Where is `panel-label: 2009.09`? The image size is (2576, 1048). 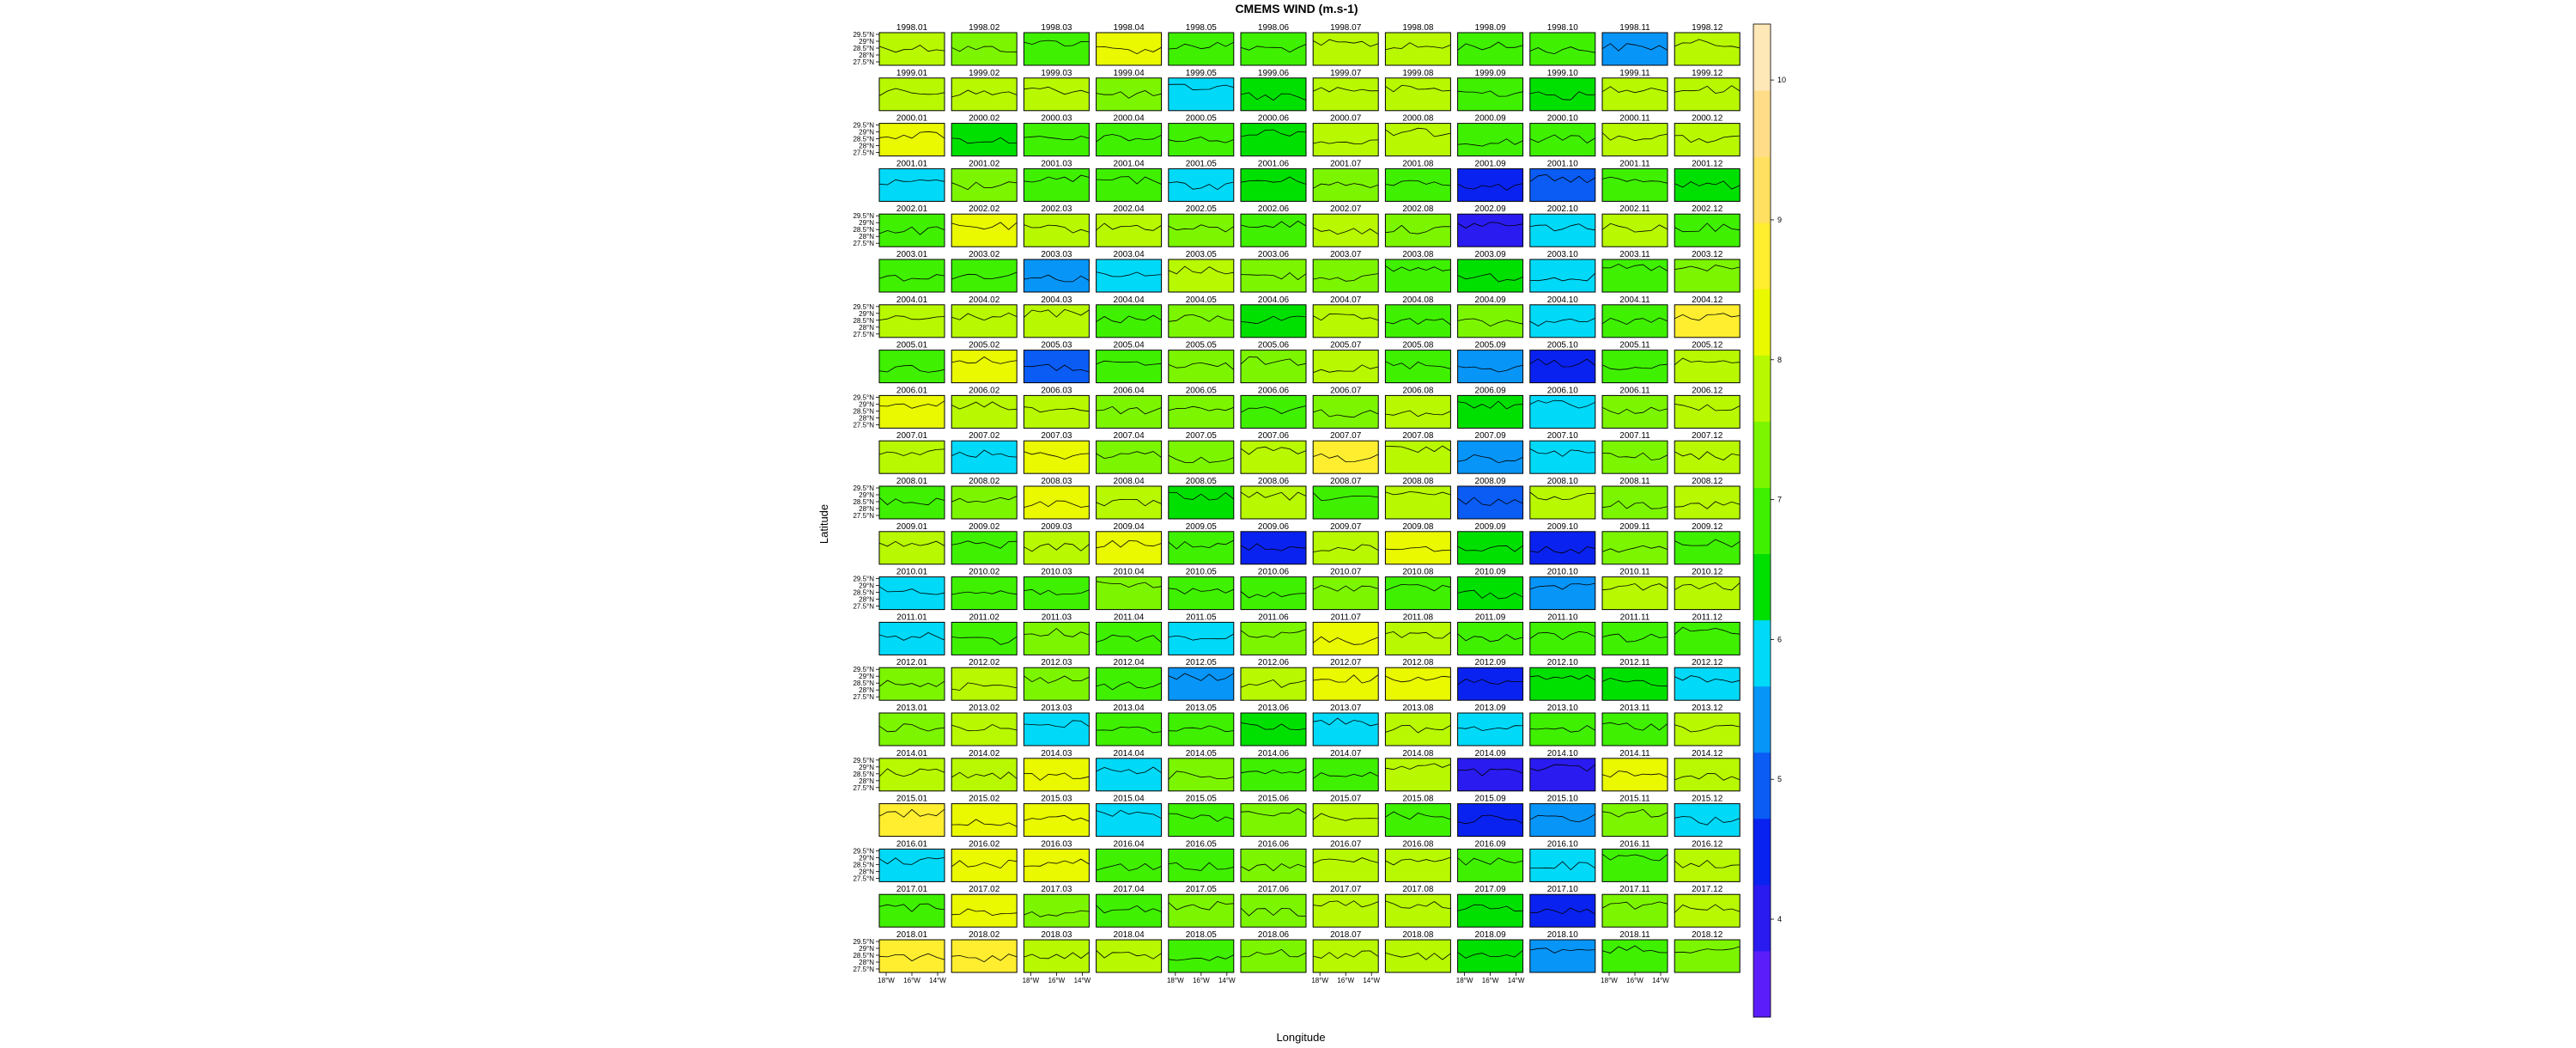
panel-label: 2009.09 is located at coordinates (1491, 527).